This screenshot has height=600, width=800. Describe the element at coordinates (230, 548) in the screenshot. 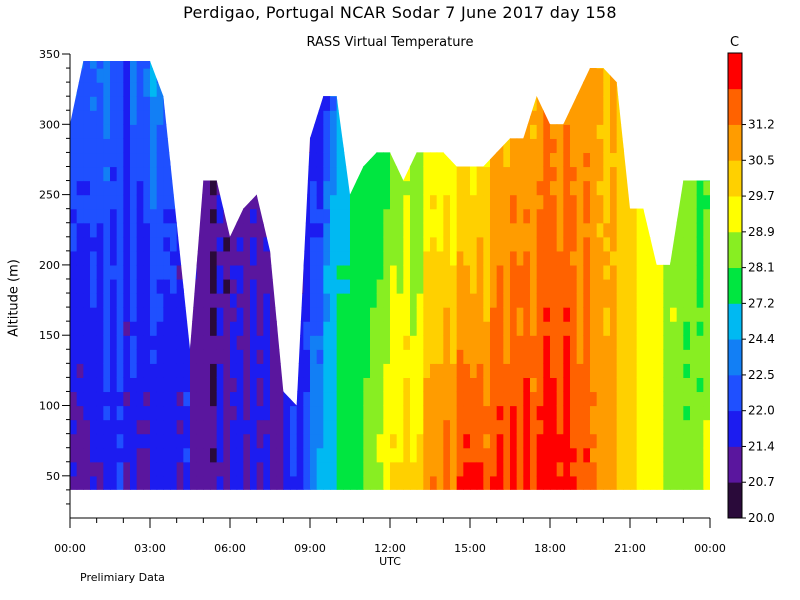

I see `x-tick-label: 06:00` at that location.